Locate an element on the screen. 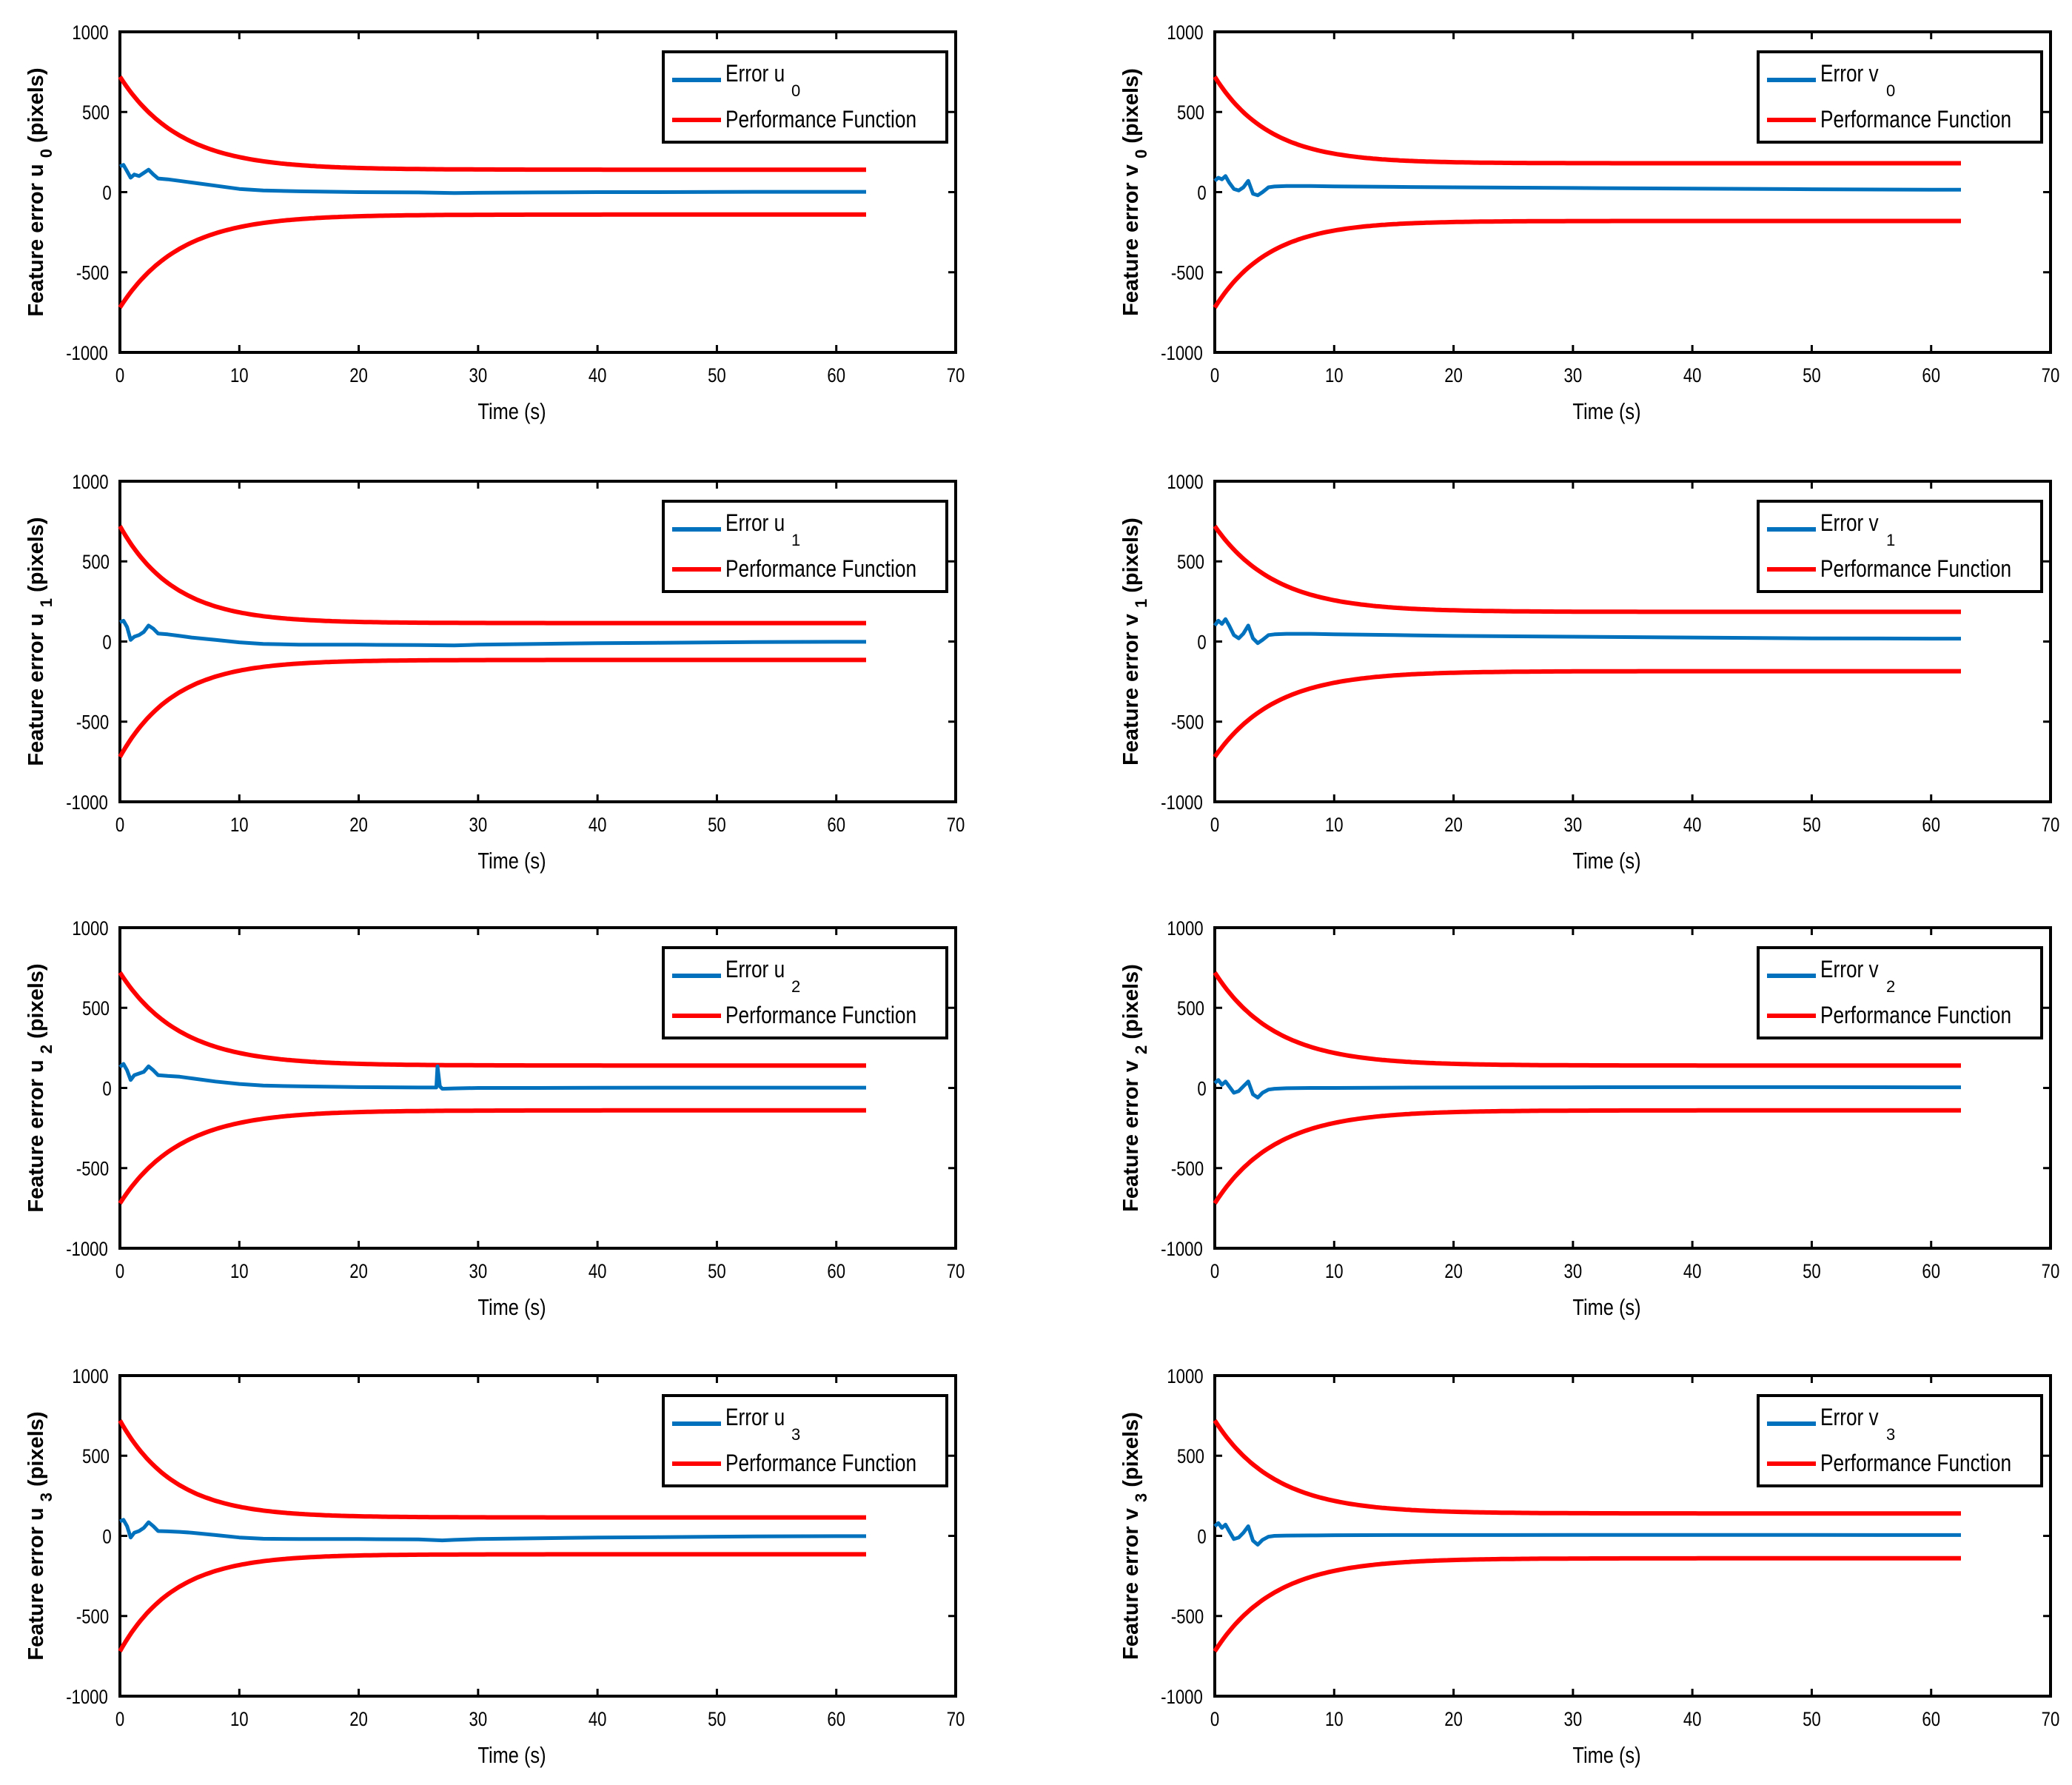  legend: Error v 3 Performance Function is located at coordinates (1900, 1440).